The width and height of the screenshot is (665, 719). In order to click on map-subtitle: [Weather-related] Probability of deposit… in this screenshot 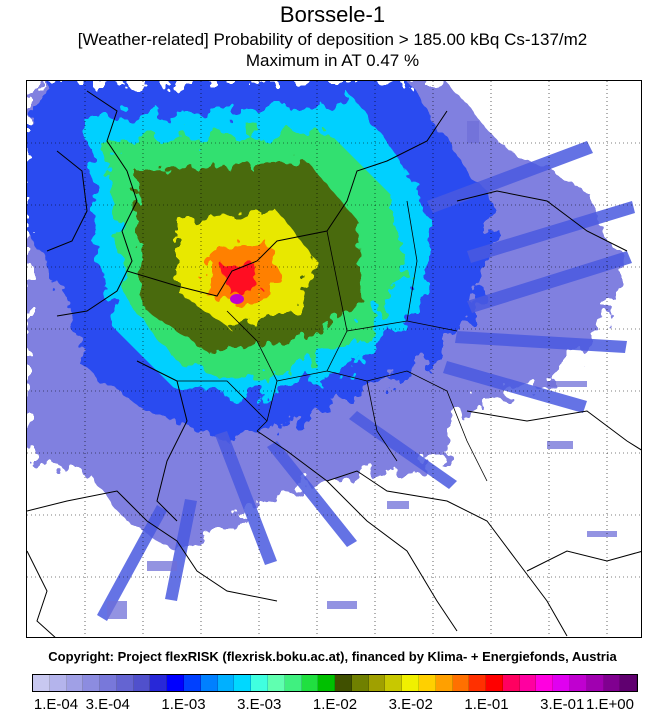, I will do `click(332, 39)`.